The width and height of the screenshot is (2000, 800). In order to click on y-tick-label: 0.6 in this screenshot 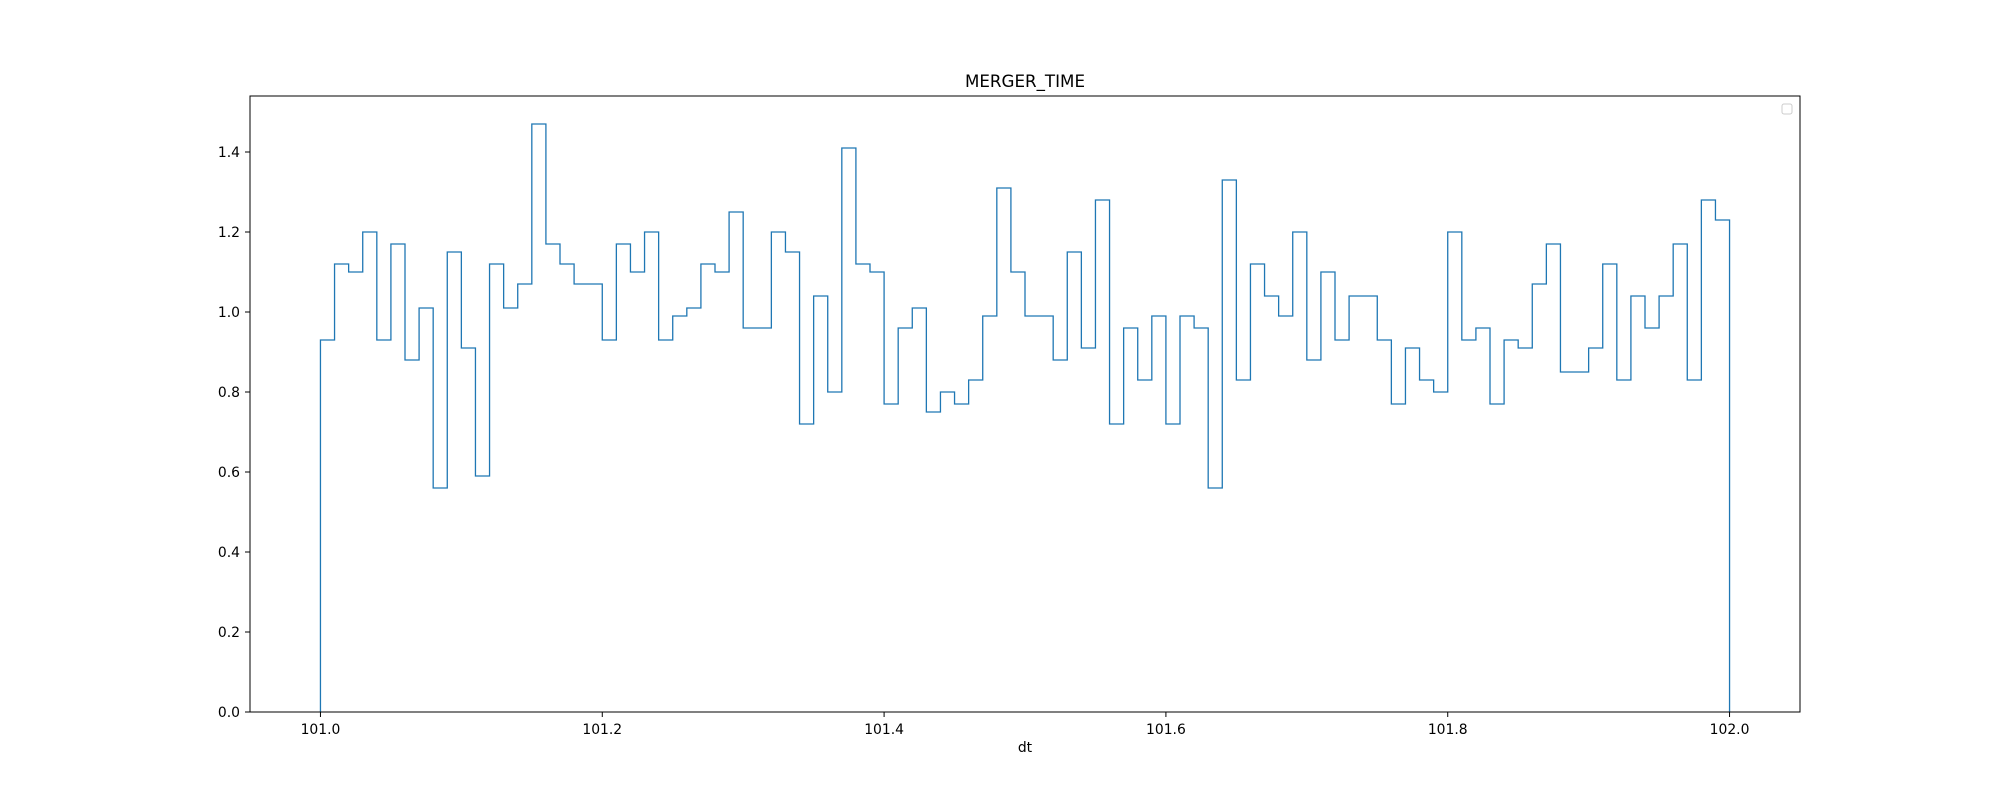, I will do `click(229, 473)`.